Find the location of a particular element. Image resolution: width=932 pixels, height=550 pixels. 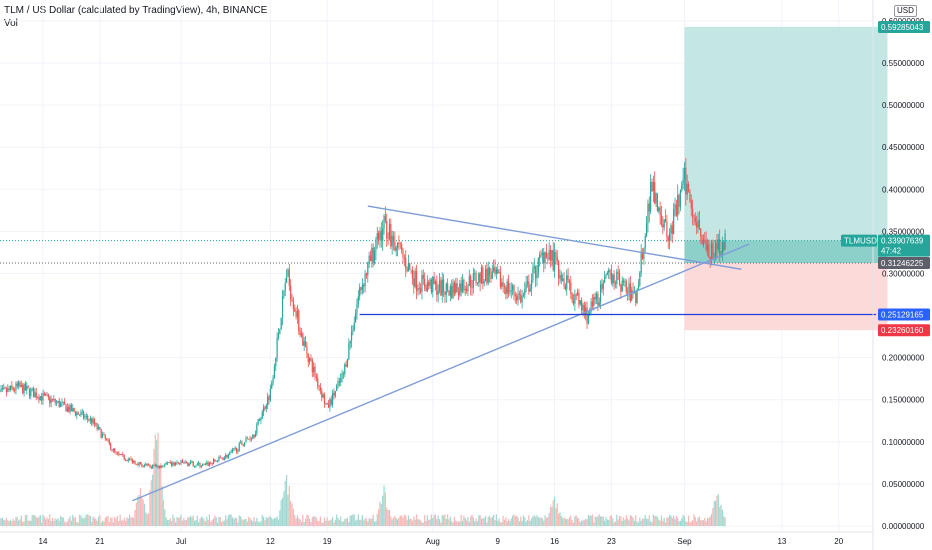

profit-fill is located at coordinates (786, 251).